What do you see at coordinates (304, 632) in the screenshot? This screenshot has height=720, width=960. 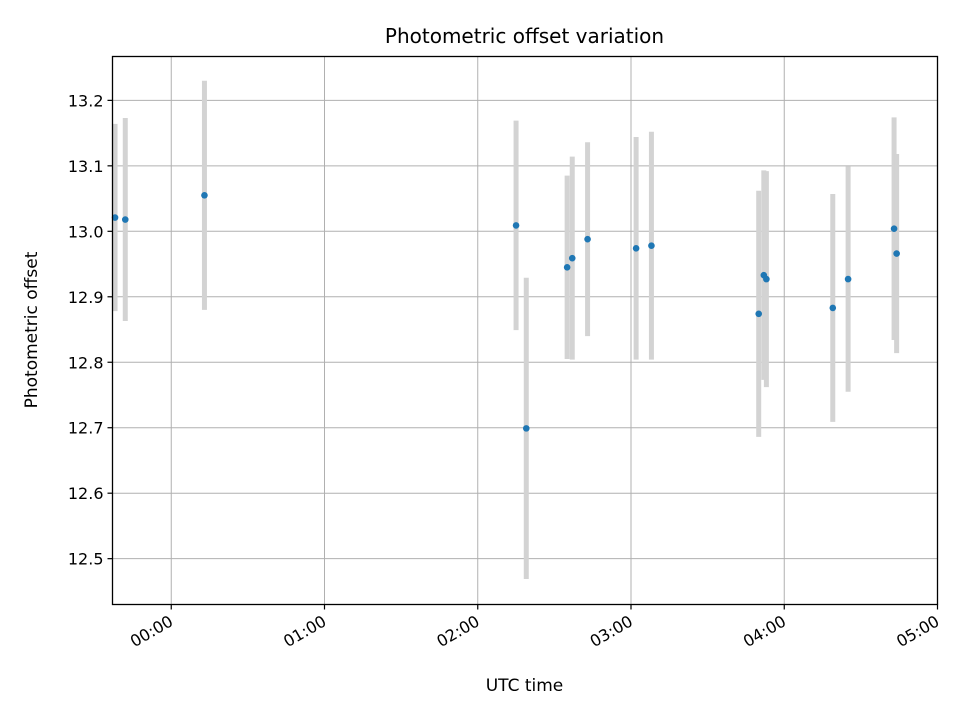 I see `x-tick-label: 01:00` at bounding box center [304, 632].